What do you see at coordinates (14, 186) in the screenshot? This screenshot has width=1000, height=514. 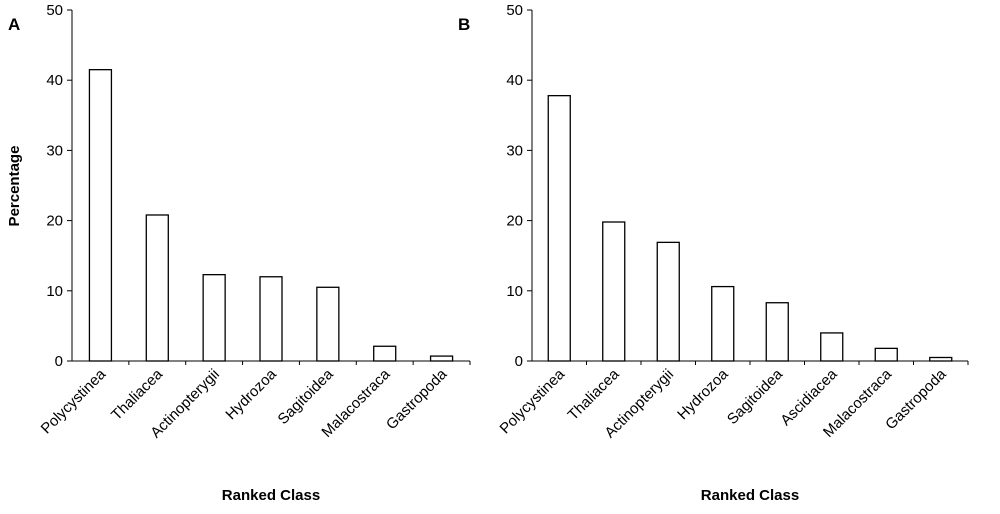 I see `y-axis-title: Percentage` at bounding box center [14, 186].